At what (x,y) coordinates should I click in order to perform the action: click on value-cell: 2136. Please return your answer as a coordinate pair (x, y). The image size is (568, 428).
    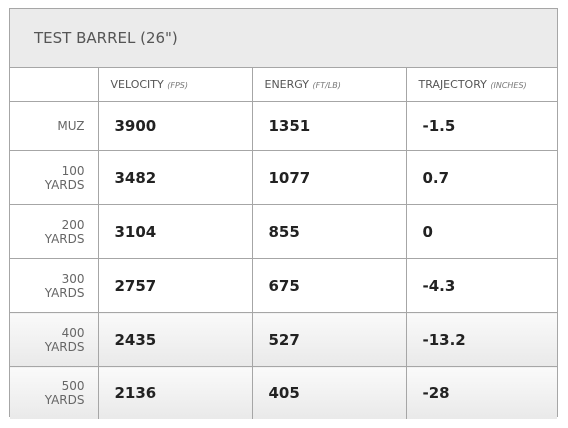
    Looking at the image, I should click on (175, 392).